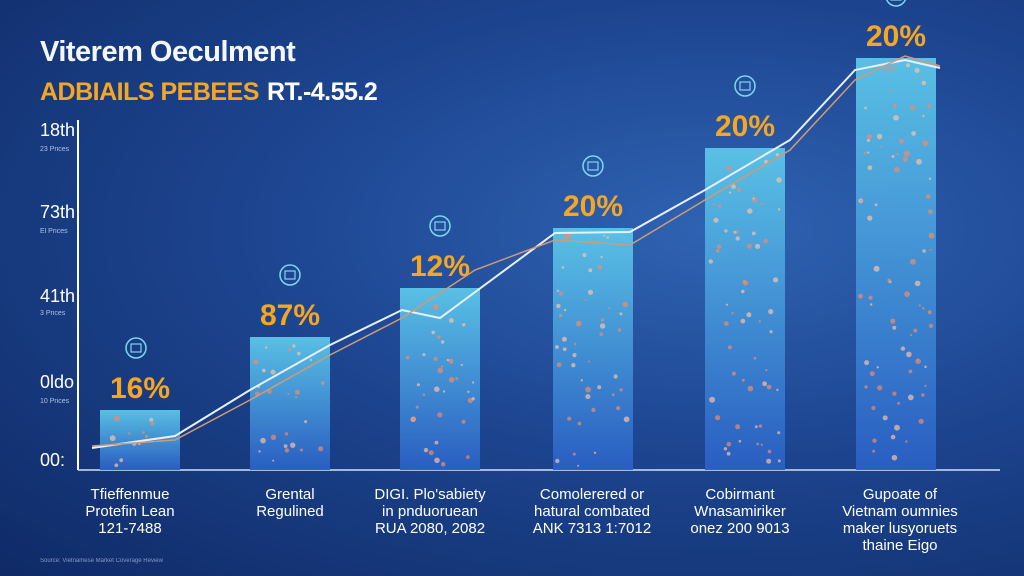  What do you see at coordinates (53, 460) in the screenshot?
I see `y-axis-label: 00:` at bounding box center [53, 460].